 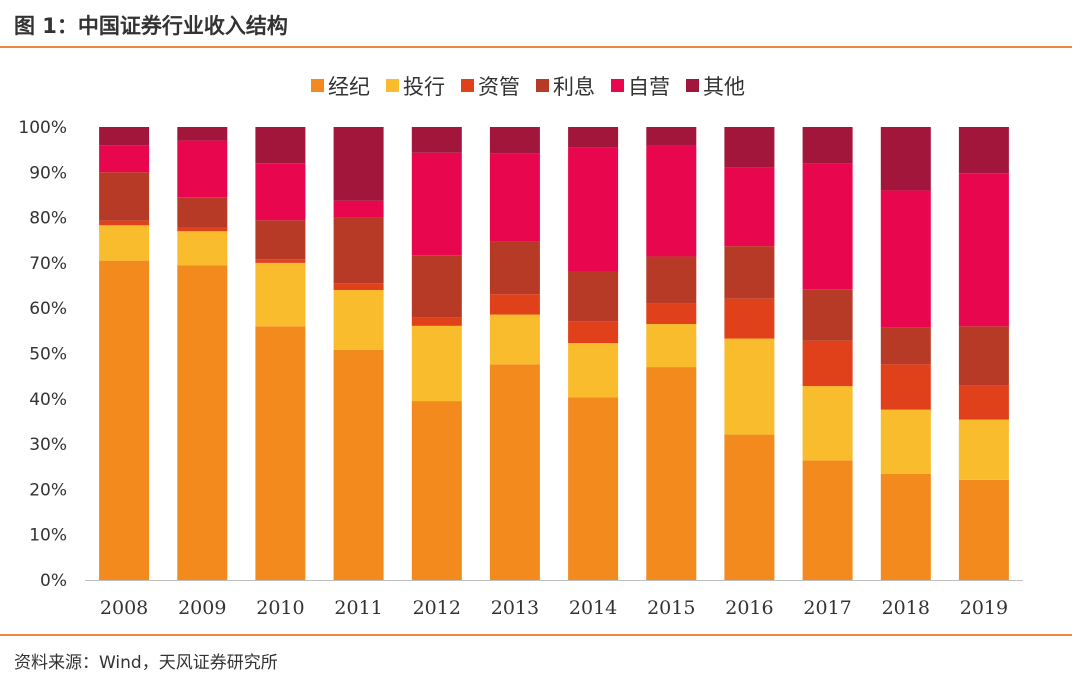 I want to click on x-tick-label: 2016, so click(x=749, y=608).